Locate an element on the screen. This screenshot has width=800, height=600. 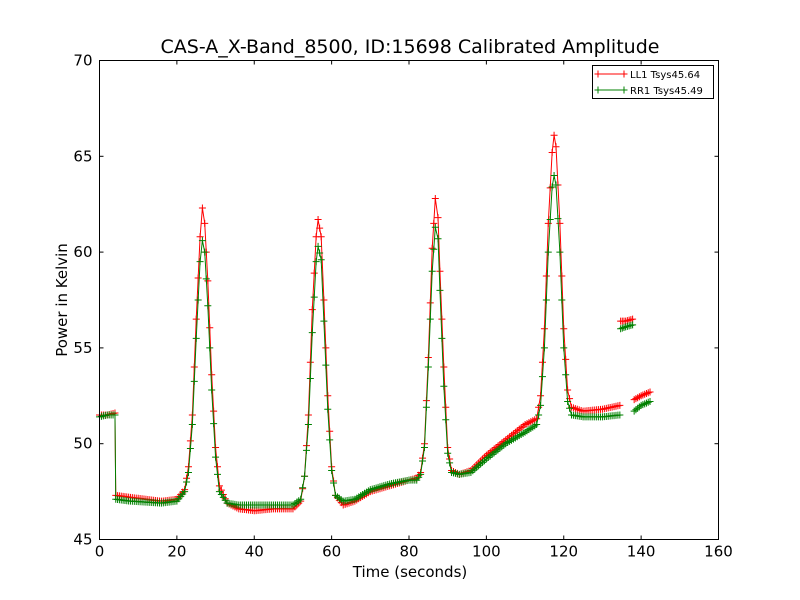
x-tick-label: 140 is located at coordinates (641, 552).